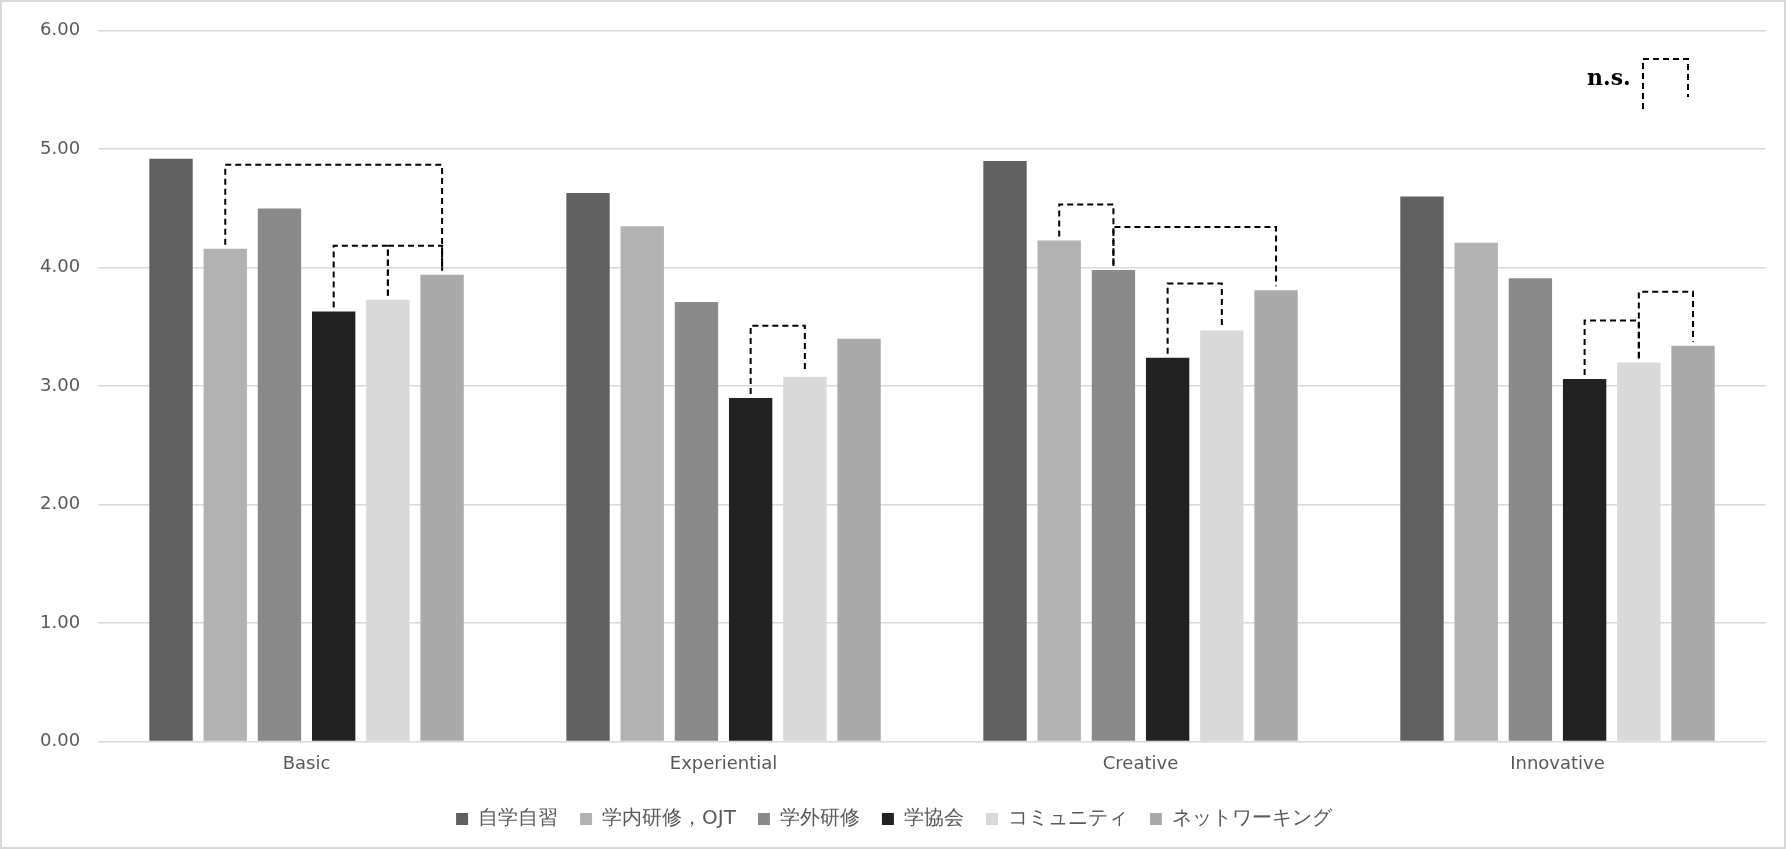 This screenshot has height=849, width=1786. I want to click on y-tick-label: 6.00, so click(60, 29).